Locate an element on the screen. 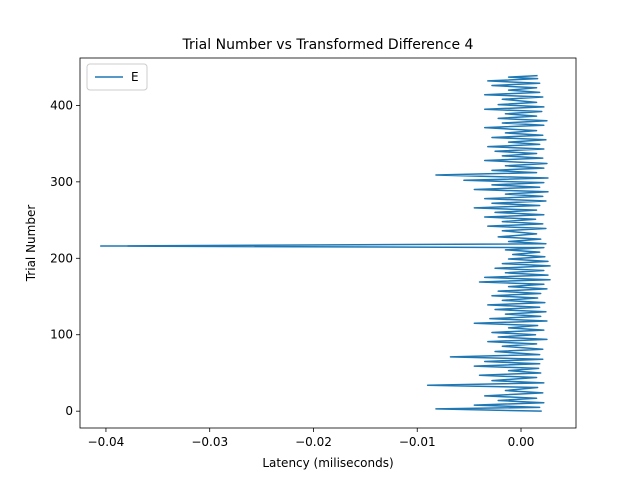  chart-title: Trial Number vs Transformed Difference 4 is located at coordinates (328, 45).